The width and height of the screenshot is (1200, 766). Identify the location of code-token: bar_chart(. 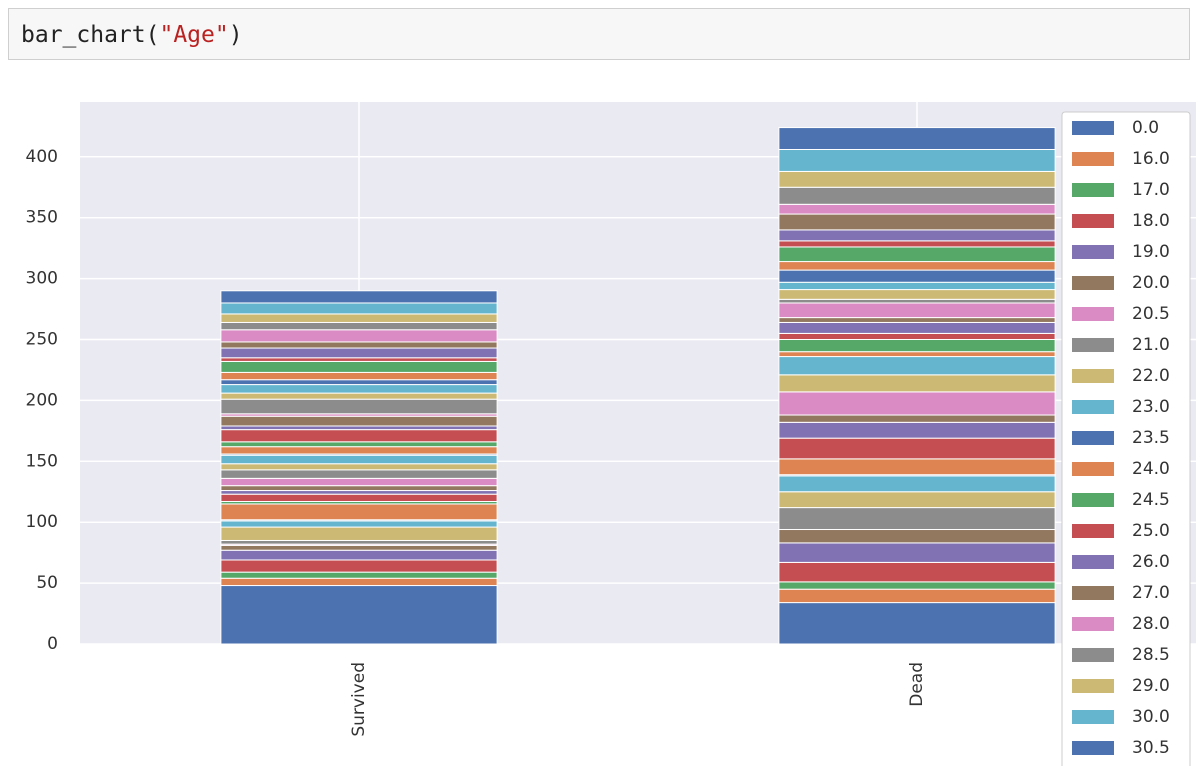
(90, 35).